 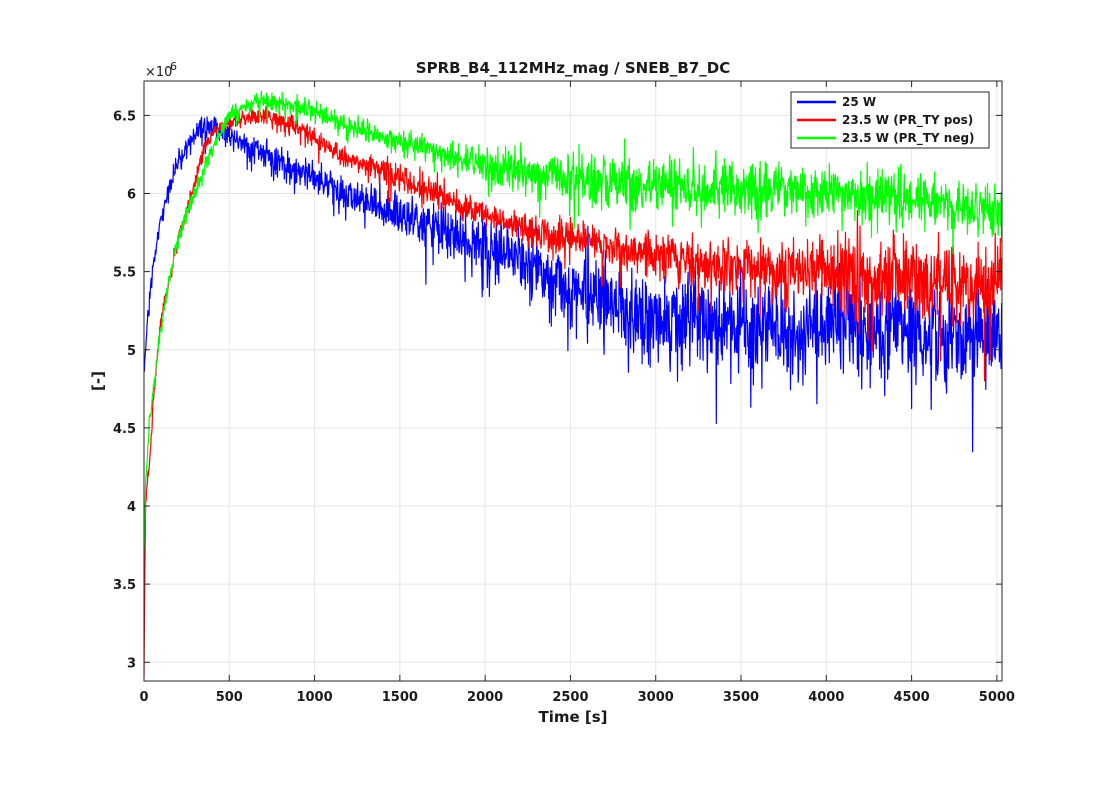 What do you see at coordinates (570, 697) in the screenshot?
I see `x-tick-label: 2500` at bounding box center [570, 697].